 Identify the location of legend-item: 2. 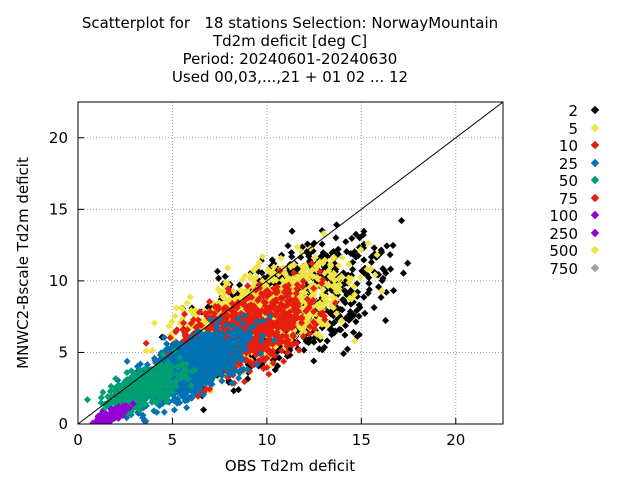
(570, 111).